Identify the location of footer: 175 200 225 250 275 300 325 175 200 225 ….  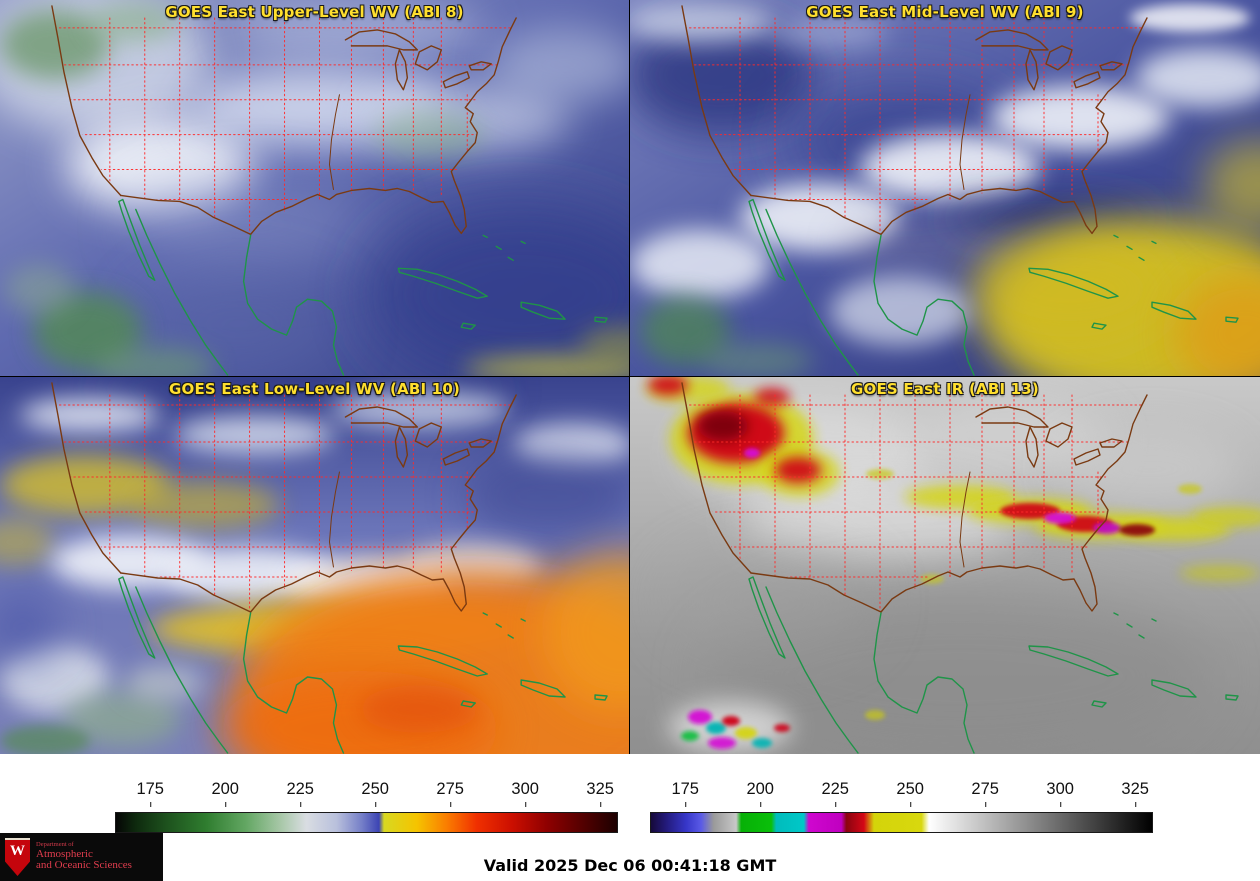
(630, 817).